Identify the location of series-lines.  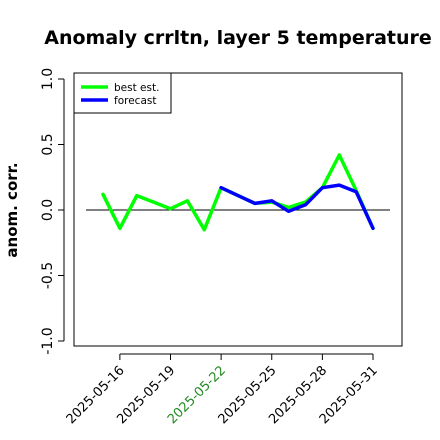
(238, 192).